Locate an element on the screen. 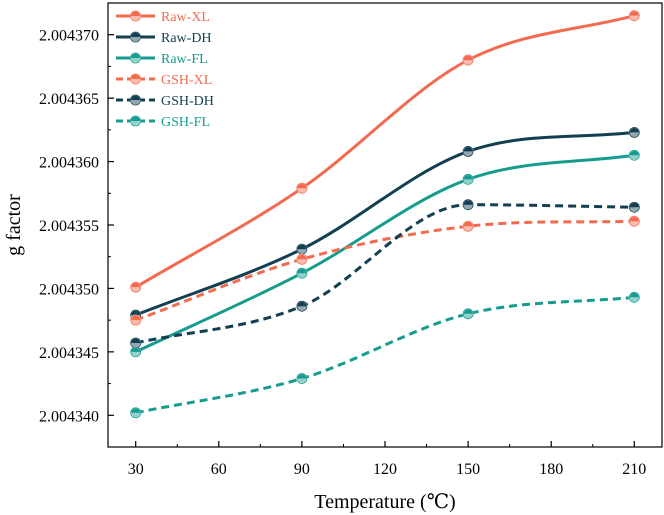 The image size is (664, 515). legend-item: Raw-XL is located at coordinates (163, 17).